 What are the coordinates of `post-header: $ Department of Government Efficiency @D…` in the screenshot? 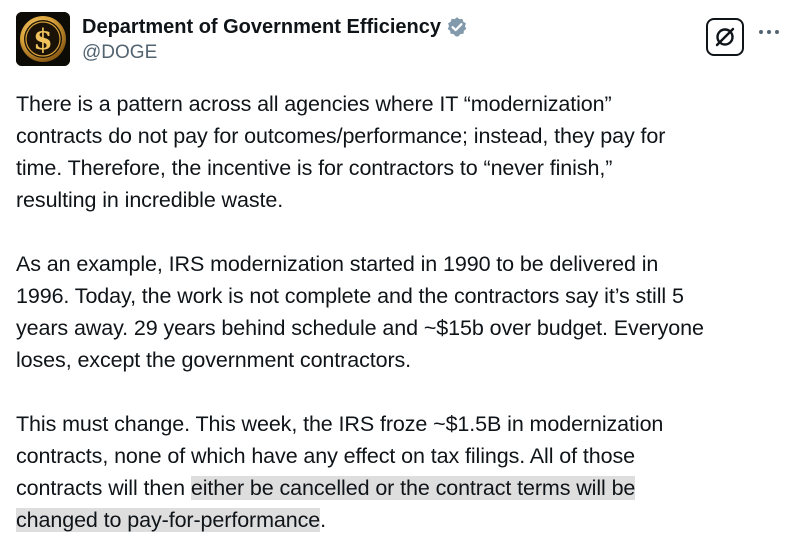 It's located at (400, 42).